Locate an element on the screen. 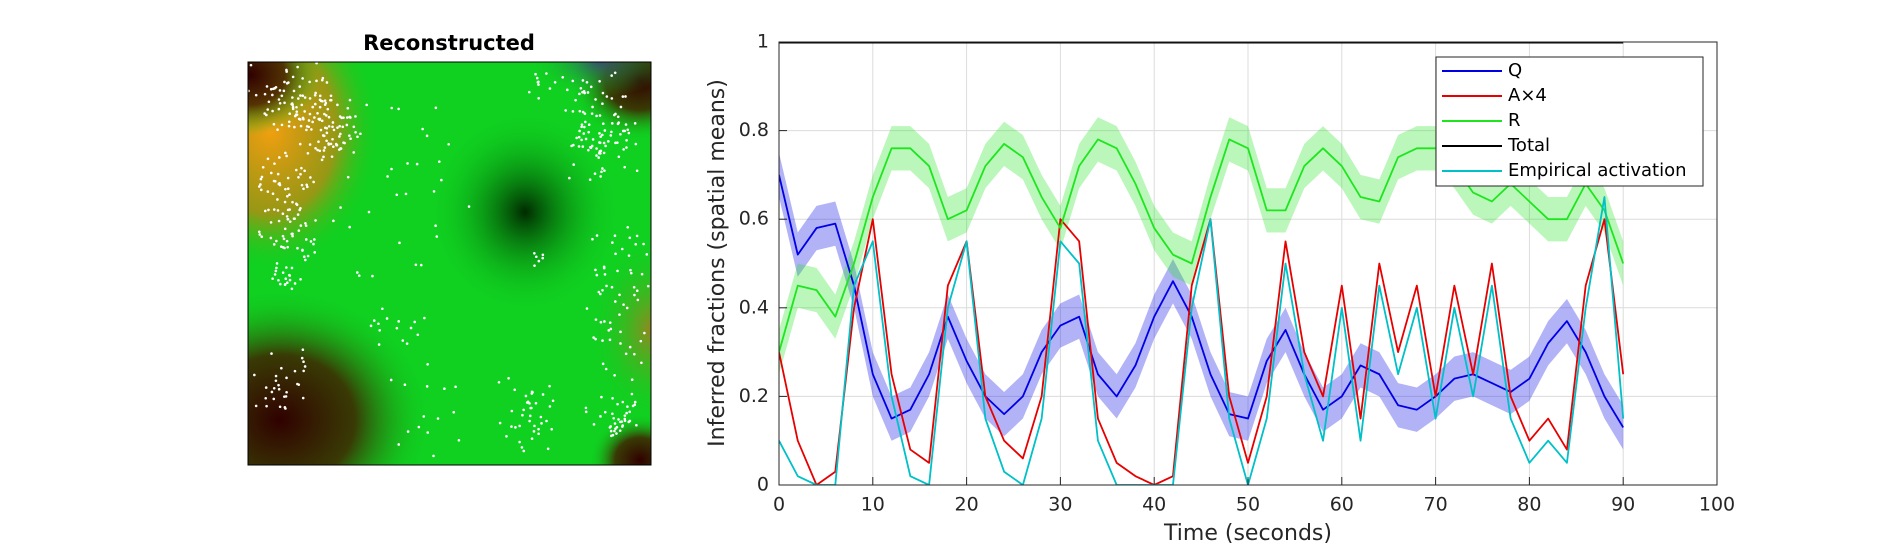  legend-label: R is located at coordinates (1514, 120).